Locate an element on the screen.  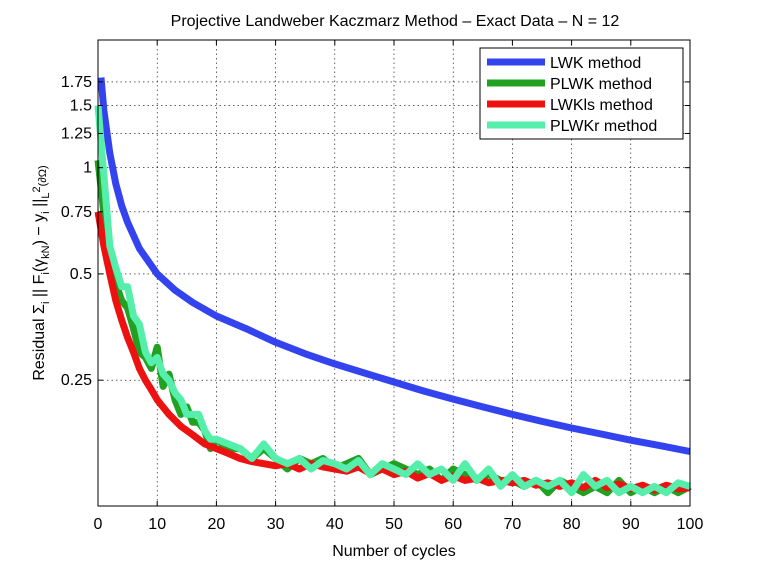
legend-label-1: LWK method is located at coordinates (595, 63).